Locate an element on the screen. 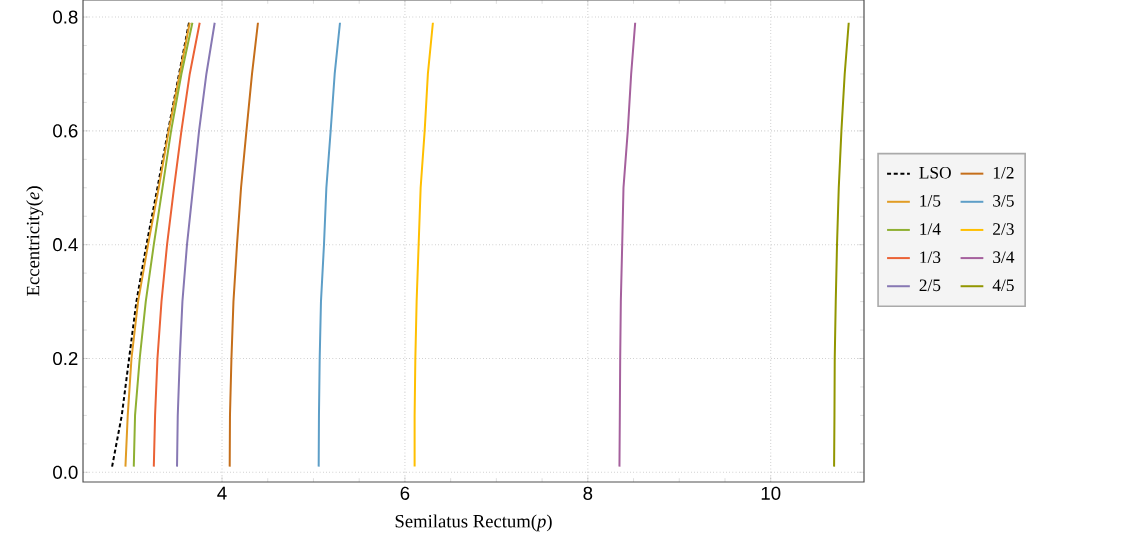 This screenshot has width=1130, height=556. legend-label: 3/4 is located at coordinates (1004, 257).